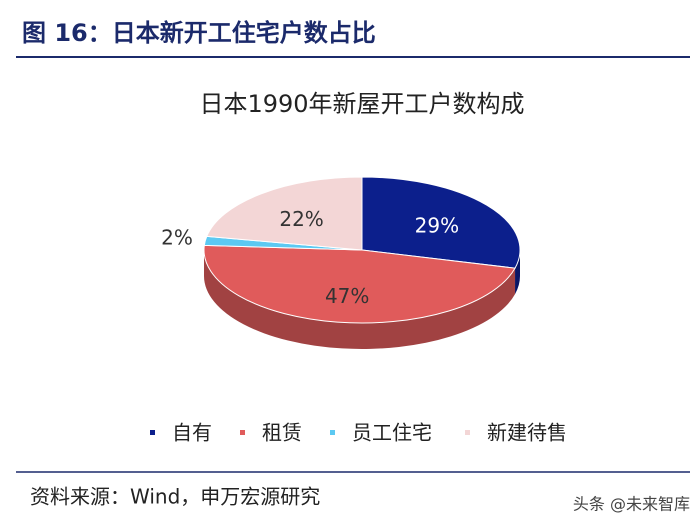 This screenshot has width=700, height=532. Describe the element at coordinates (282, 433) in the screenshot. I see `legend-label: 租赁` at that location.